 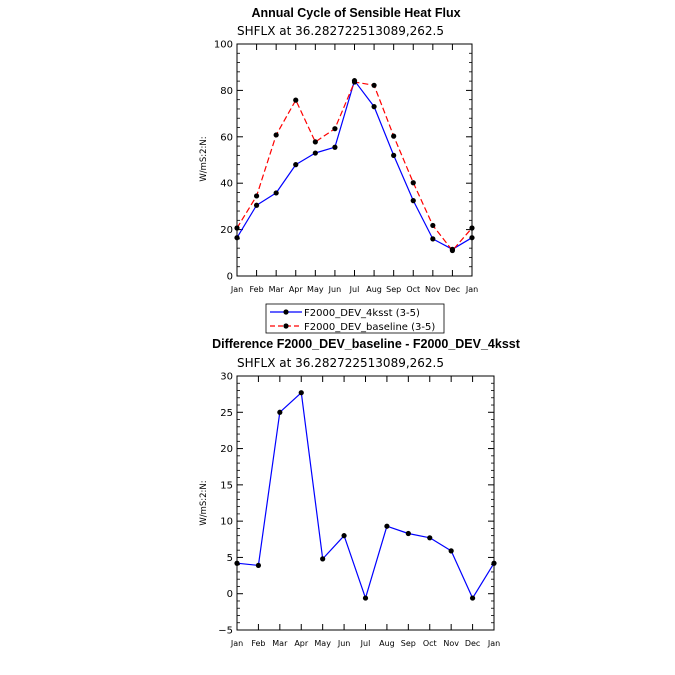 I want to click on ytick-label: 80, so click(x=226, y=91).